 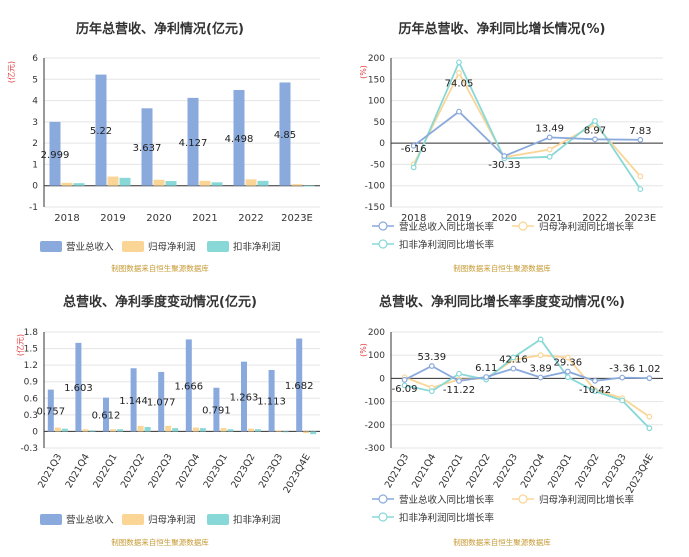 What do you see at coordinates (502, 542) in the screenshot?
I see `source-note: 制图数据来自恒生聚源数据库` at bounding box center [502, 542].